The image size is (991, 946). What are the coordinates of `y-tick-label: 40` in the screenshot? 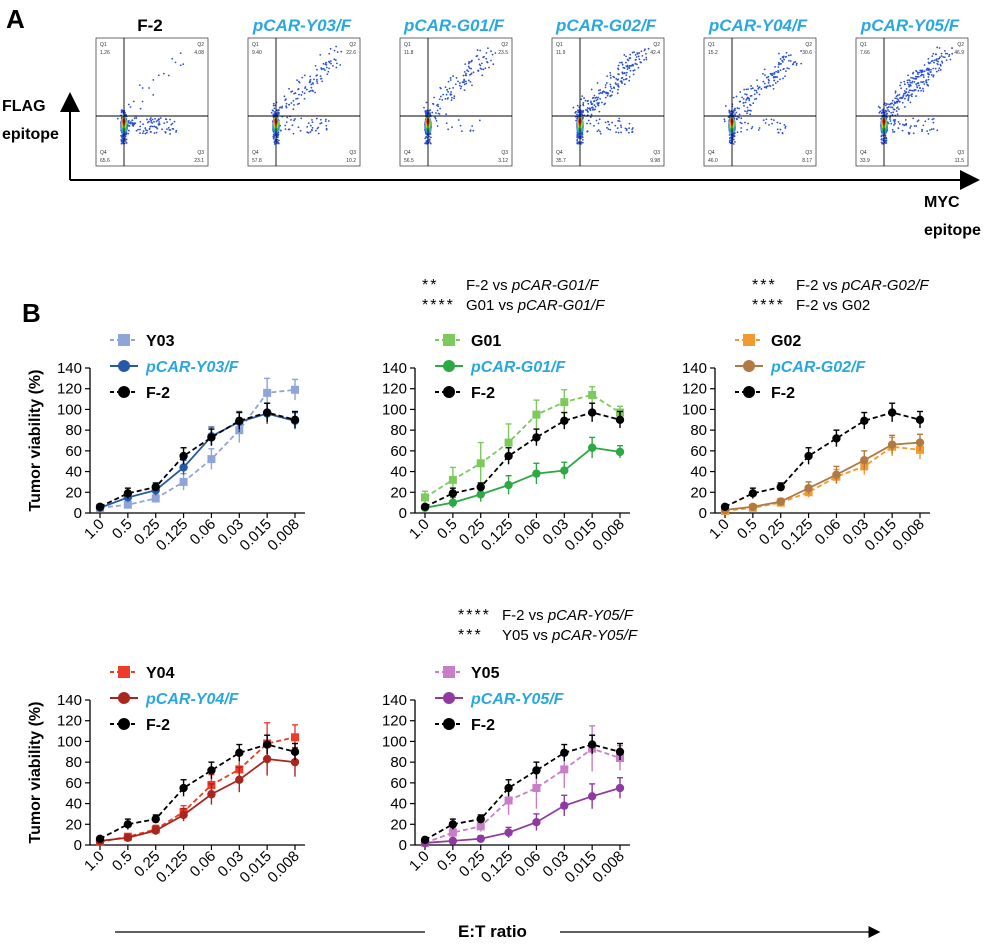 It's located at (73, 804).